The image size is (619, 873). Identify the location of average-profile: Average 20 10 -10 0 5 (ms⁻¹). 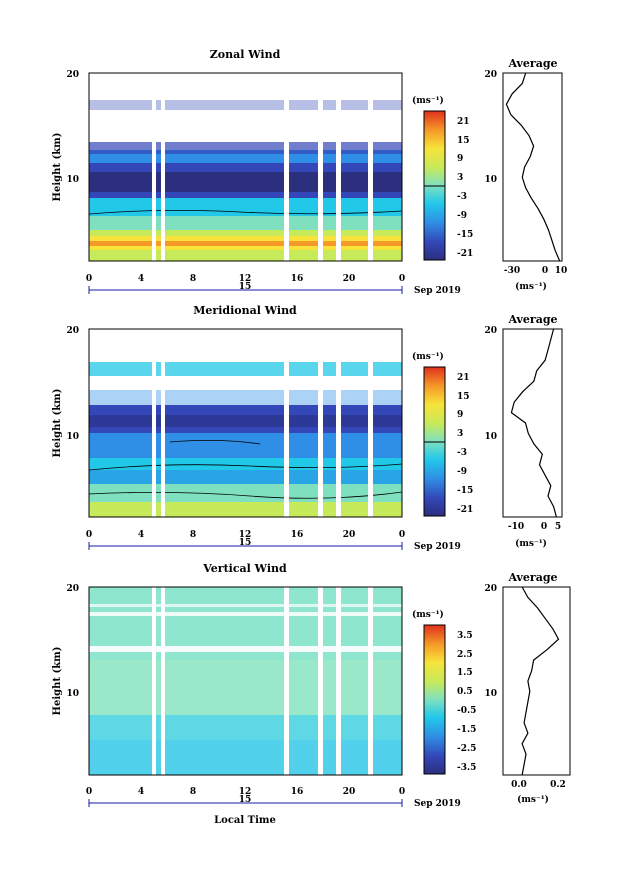
(523, 431).